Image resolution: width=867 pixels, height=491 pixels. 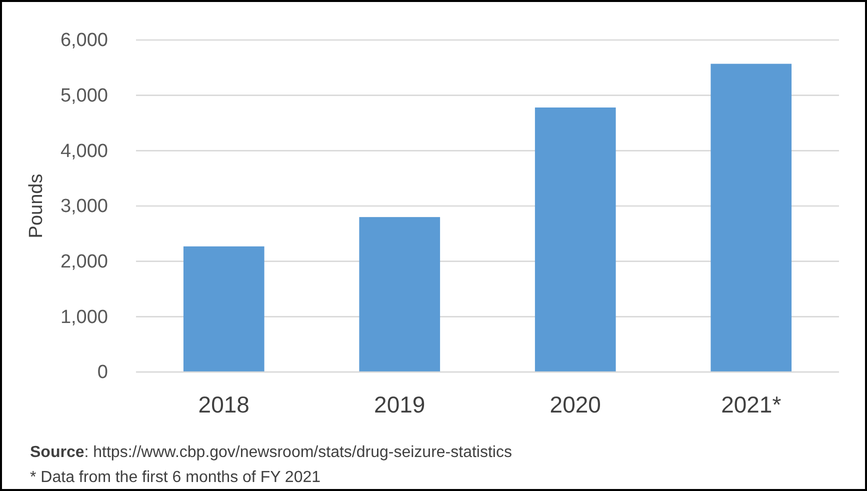 What do you see at coordinates (575, 404) in the screenshot?
I see `x-tick-label: 2020` at bounding box center [575, 404].